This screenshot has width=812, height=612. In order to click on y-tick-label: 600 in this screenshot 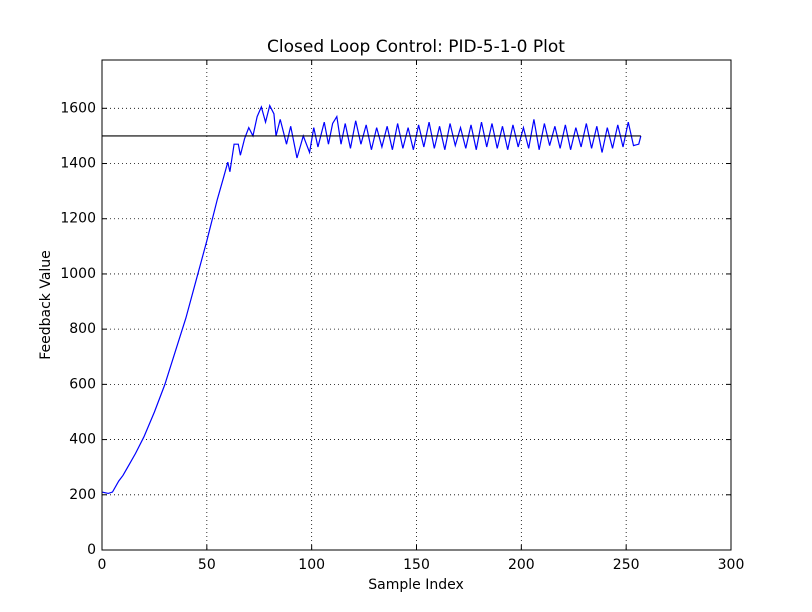, I will do `click(82, 384)`.